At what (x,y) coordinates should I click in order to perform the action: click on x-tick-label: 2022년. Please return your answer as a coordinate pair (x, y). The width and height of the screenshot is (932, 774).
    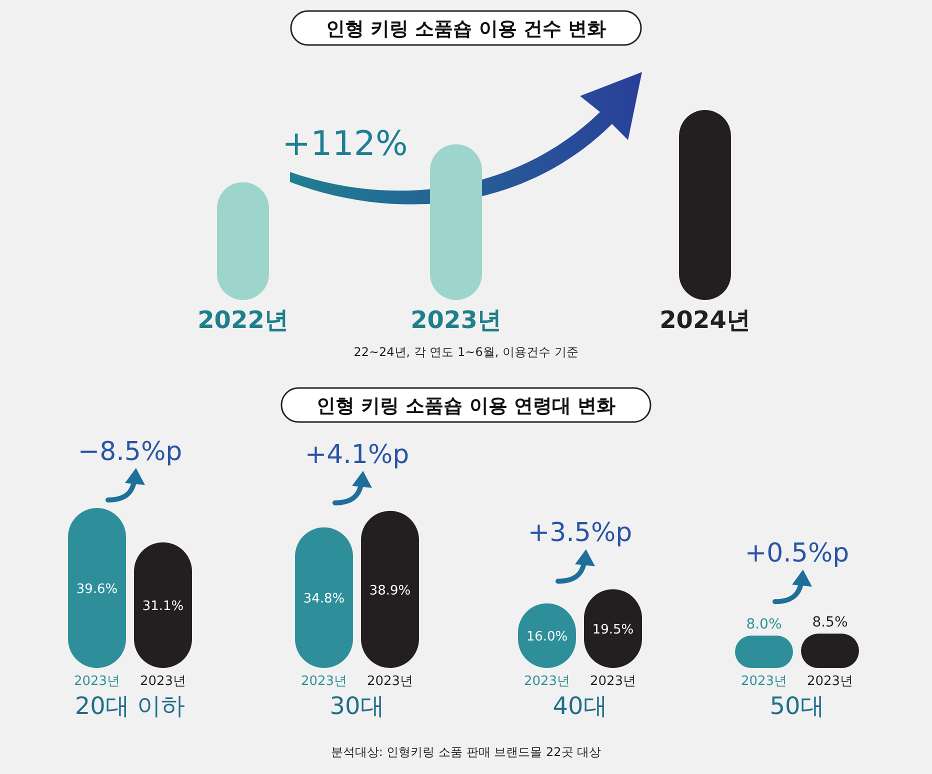
    Looking at the image, I should click on (243, 320).